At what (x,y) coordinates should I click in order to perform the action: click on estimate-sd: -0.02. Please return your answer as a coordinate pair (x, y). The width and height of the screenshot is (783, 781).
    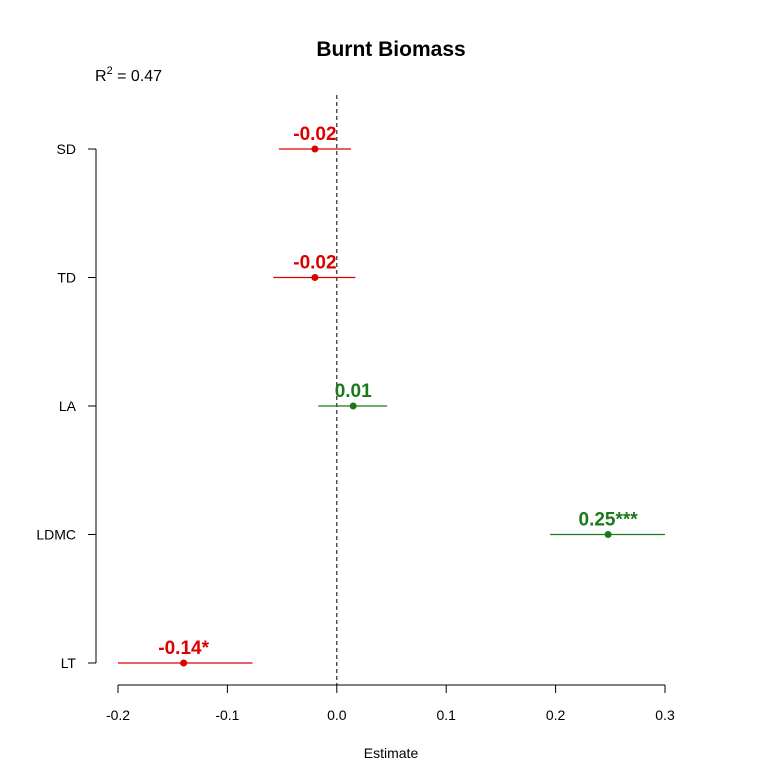
    Looking at the image, I should click on (315, 138).